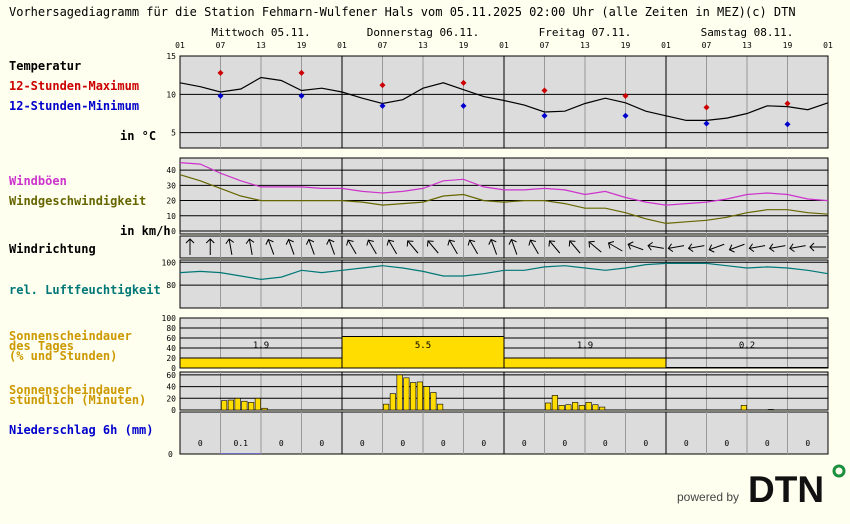 The width and height of the screenshot is (850, 524). Describe the element at coordinates (171, 375) in the screenshot. I see `sun-hourly-ytick: 60` at that location.